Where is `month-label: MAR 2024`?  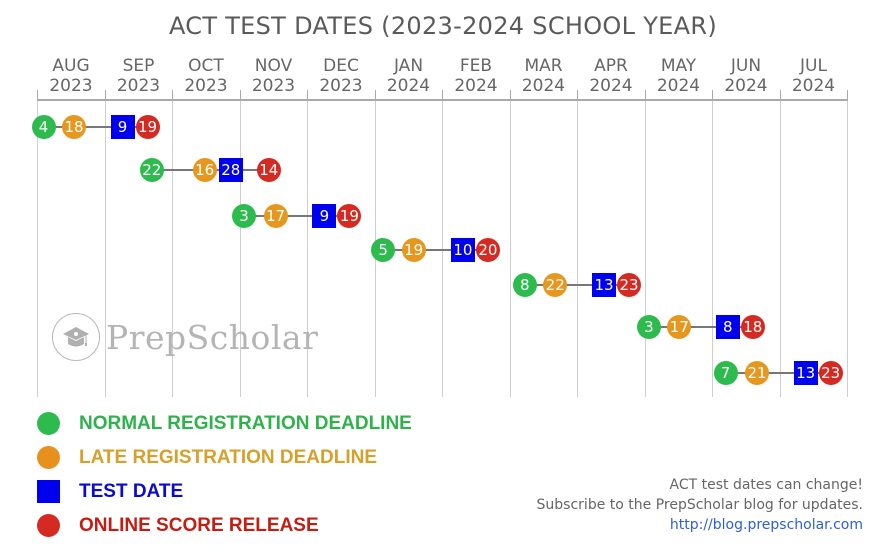 month-label: MAR 2024 is located at coordinates (544, 76).